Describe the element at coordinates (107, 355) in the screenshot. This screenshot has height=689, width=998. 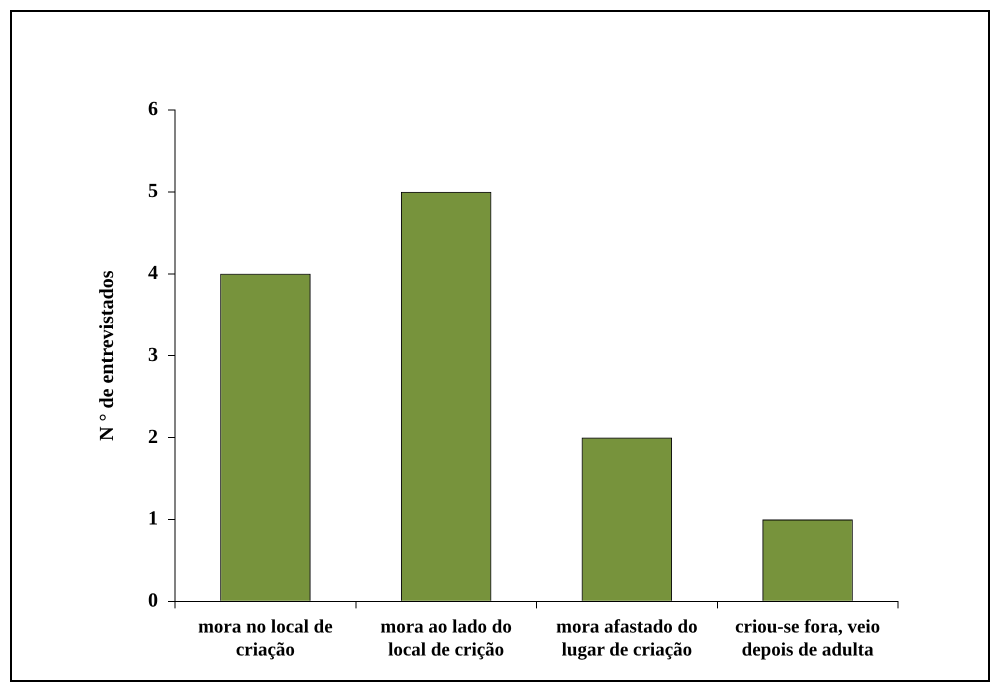
I see `y-axis-title: N ° de entrevistados` at that location.